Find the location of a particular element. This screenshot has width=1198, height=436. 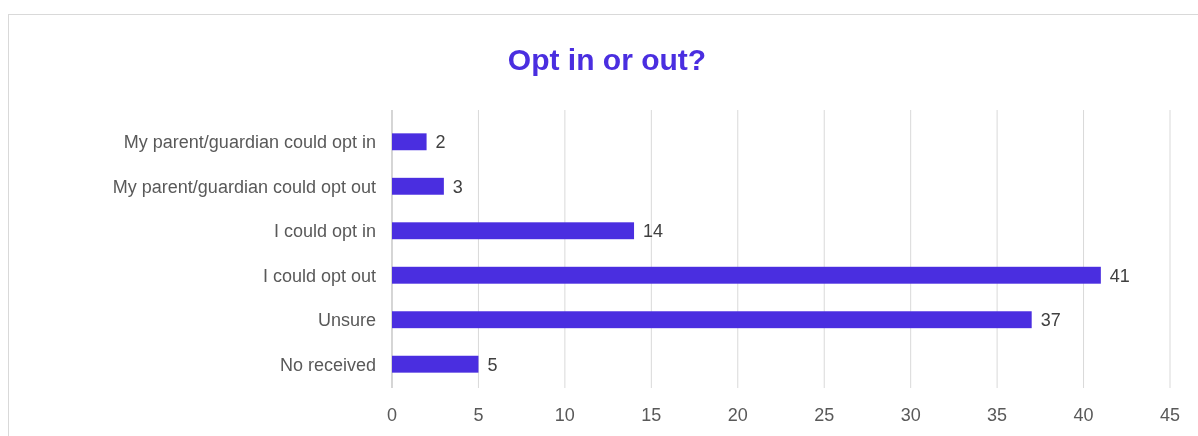

data-label: 41 is located at coordinates (1119, 275).